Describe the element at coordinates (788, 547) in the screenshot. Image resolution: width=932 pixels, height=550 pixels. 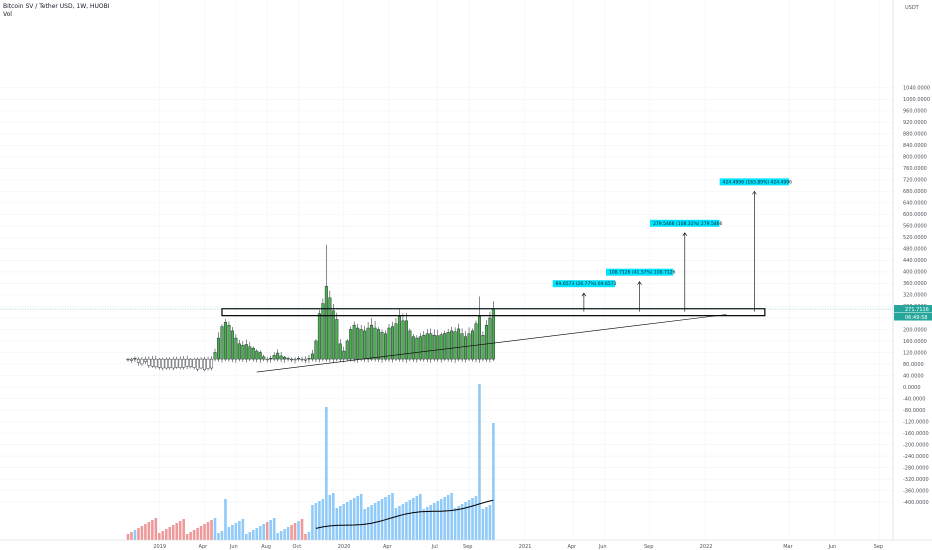
I see `x-tick-label: Mar` at that location.